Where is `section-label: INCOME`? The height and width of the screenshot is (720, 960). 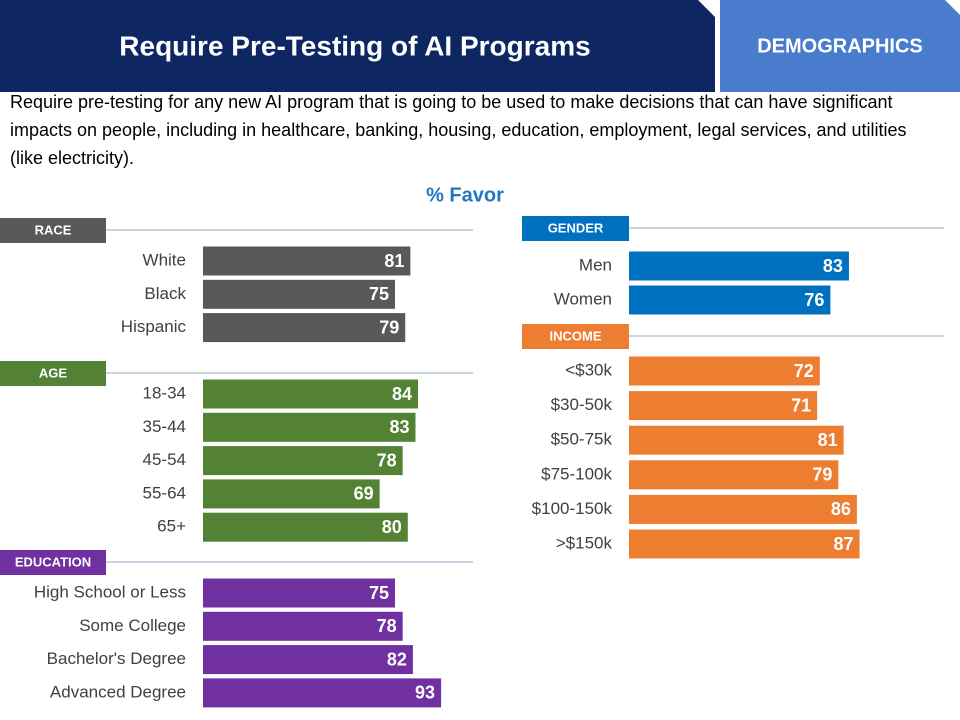
section-label: INCOME is located at coordinates (576, 335).